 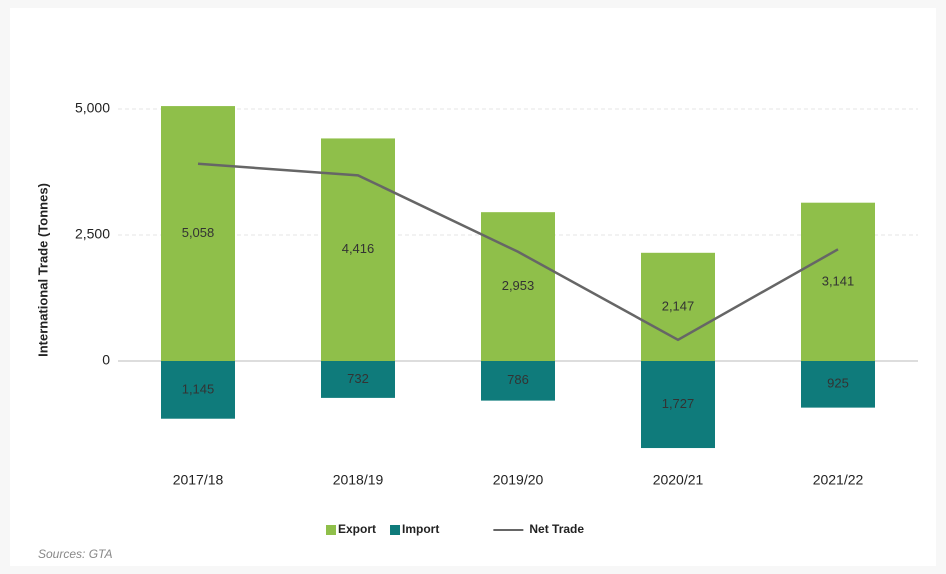 I want to click on value-label: 1,145, so click(x=198, y=388).